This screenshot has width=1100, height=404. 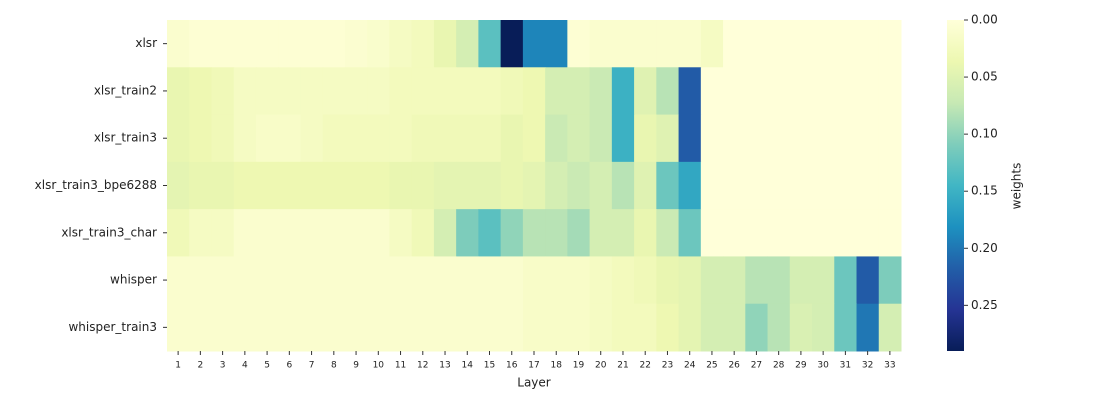 What do you see at coordinates (889, 366) in the screenshot?
I see `x-tick-label: 33` at bounding box center [889, 366].